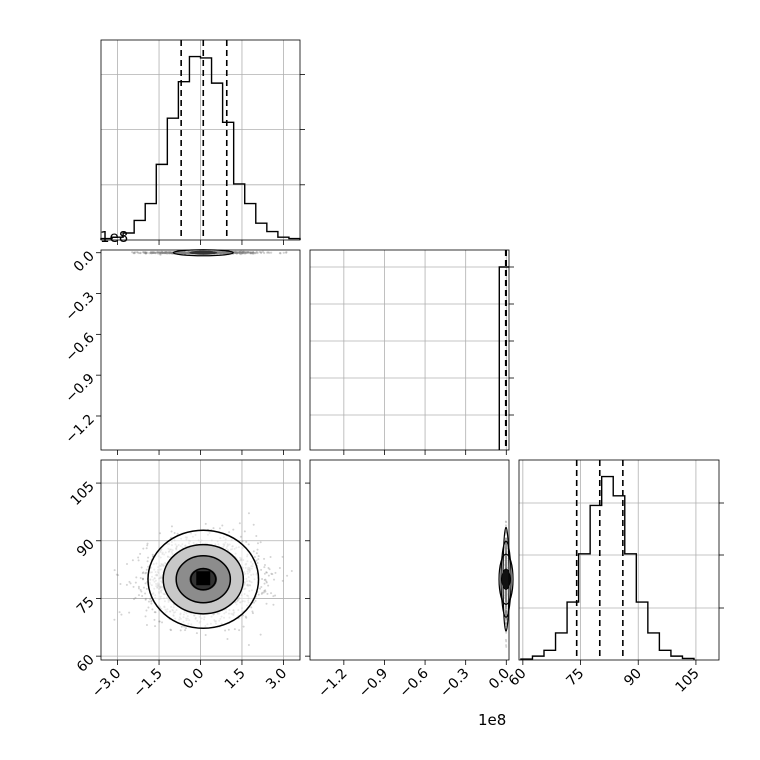 The width and height of the screenshot is (760, 760). Describe the element at coordinates (79, 306) in the screenshot. I see `y-tick-label: −0.3` at that location.